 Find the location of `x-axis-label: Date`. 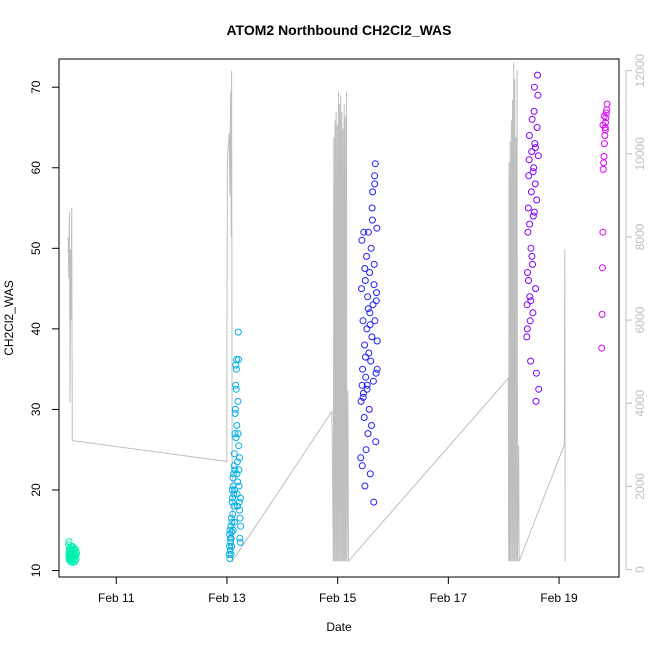

x-axis-label: Date is located at coordinates (339, 627).